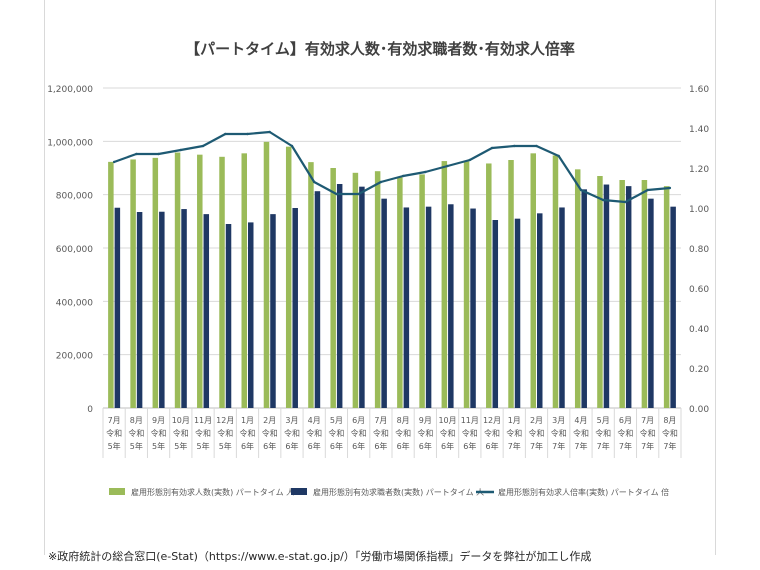  What do you see at coordinates (74, 357) in the screenshot?
I see `y-tick-label-left: 200,000` at bounding box center [74, 357].